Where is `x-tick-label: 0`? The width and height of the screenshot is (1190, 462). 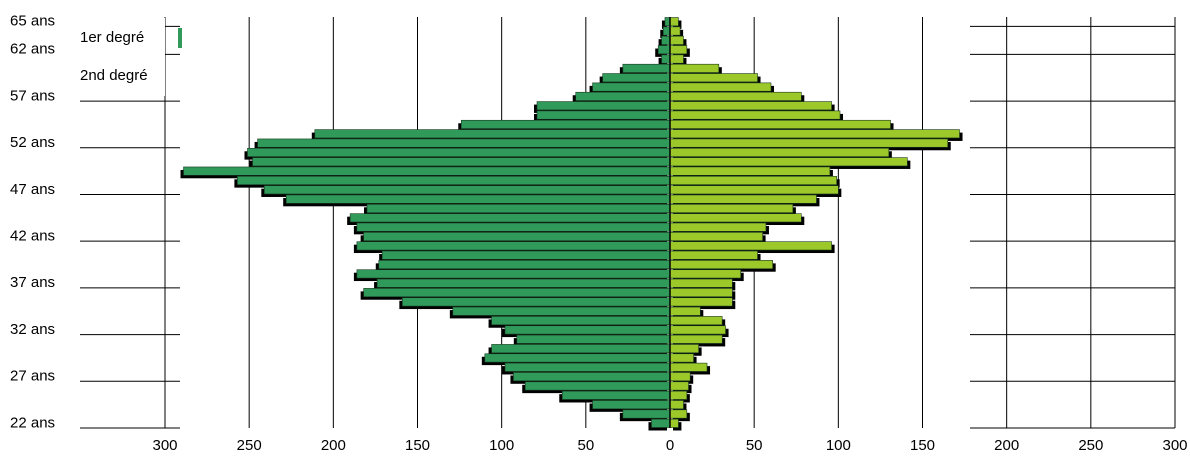 x-tick-label: 0 is located at coordinates (670, 445).